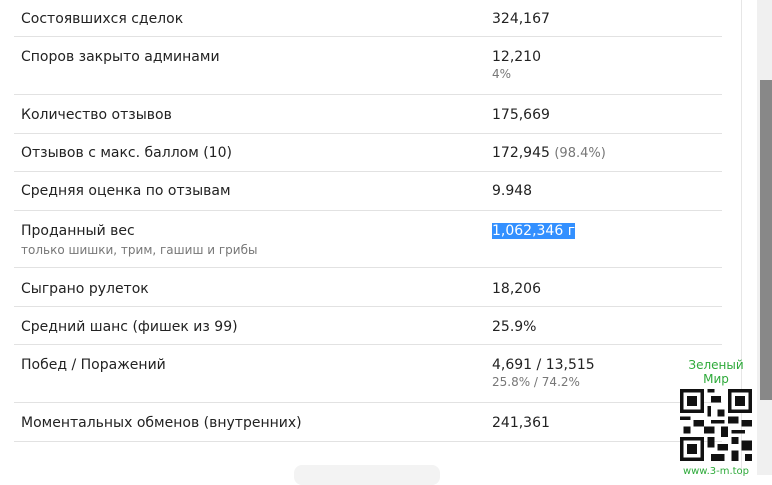 The image size is (772, 485). I want to click on stat-value: 25.9%, so click(514, 327).